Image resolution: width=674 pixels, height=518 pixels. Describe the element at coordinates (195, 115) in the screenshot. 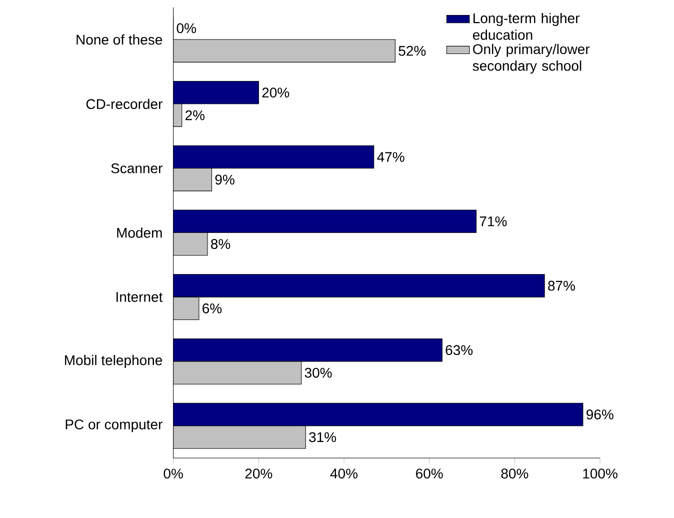

I see `data-label: 2%` at that location.